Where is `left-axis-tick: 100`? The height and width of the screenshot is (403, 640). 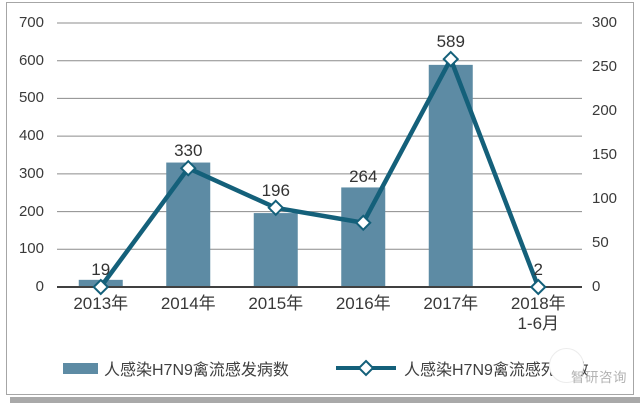
left-axis-tick: 100 is located at coordinates (31, 249).